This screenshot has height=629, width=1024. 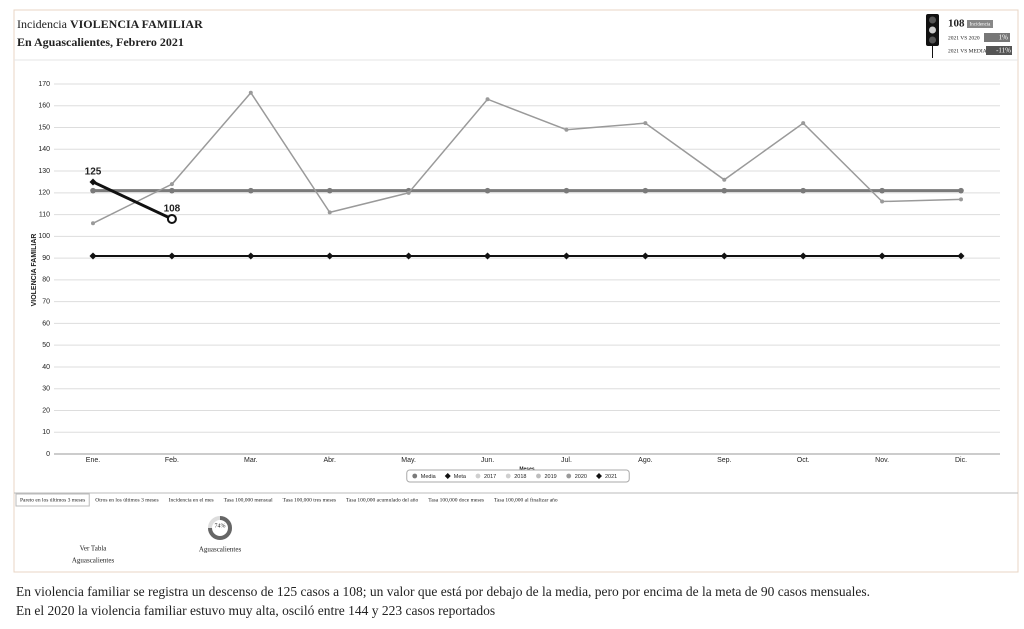 I want to click on donut-arc, so click(x=220, y=528).